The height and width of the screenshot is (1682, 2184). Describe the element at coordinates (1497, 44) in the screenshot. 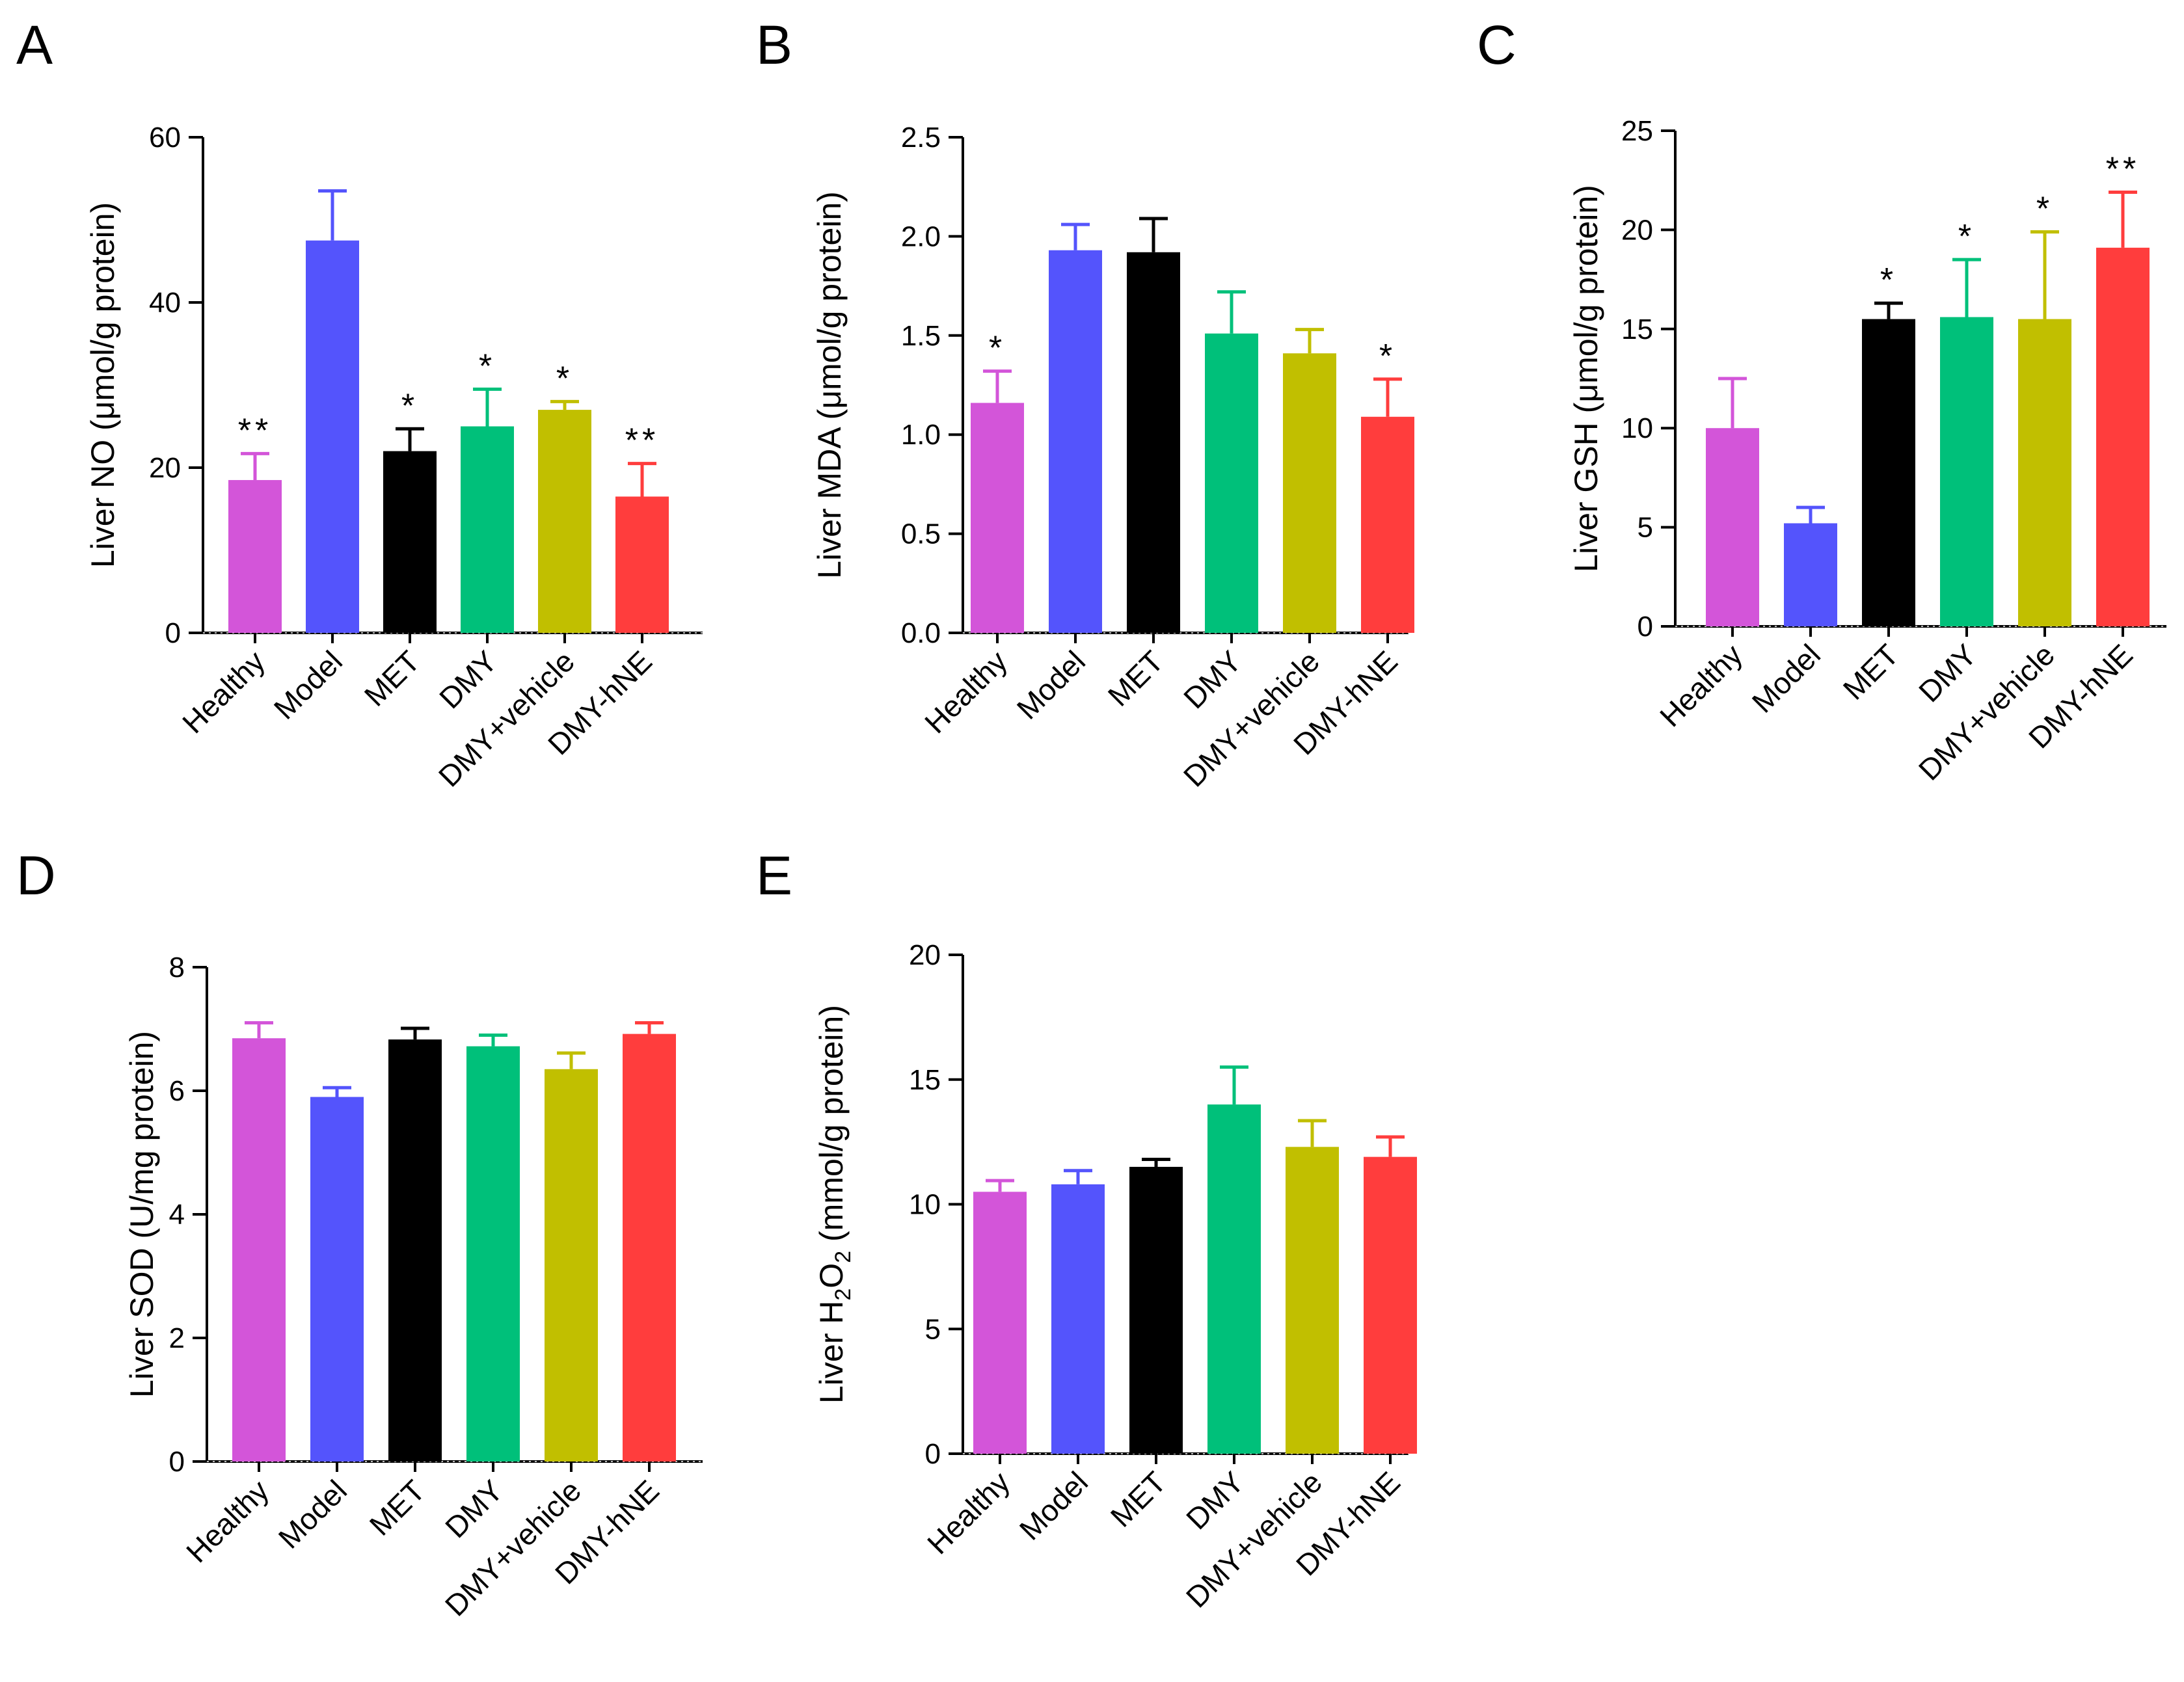

I see `panel-letter: C` at that location.